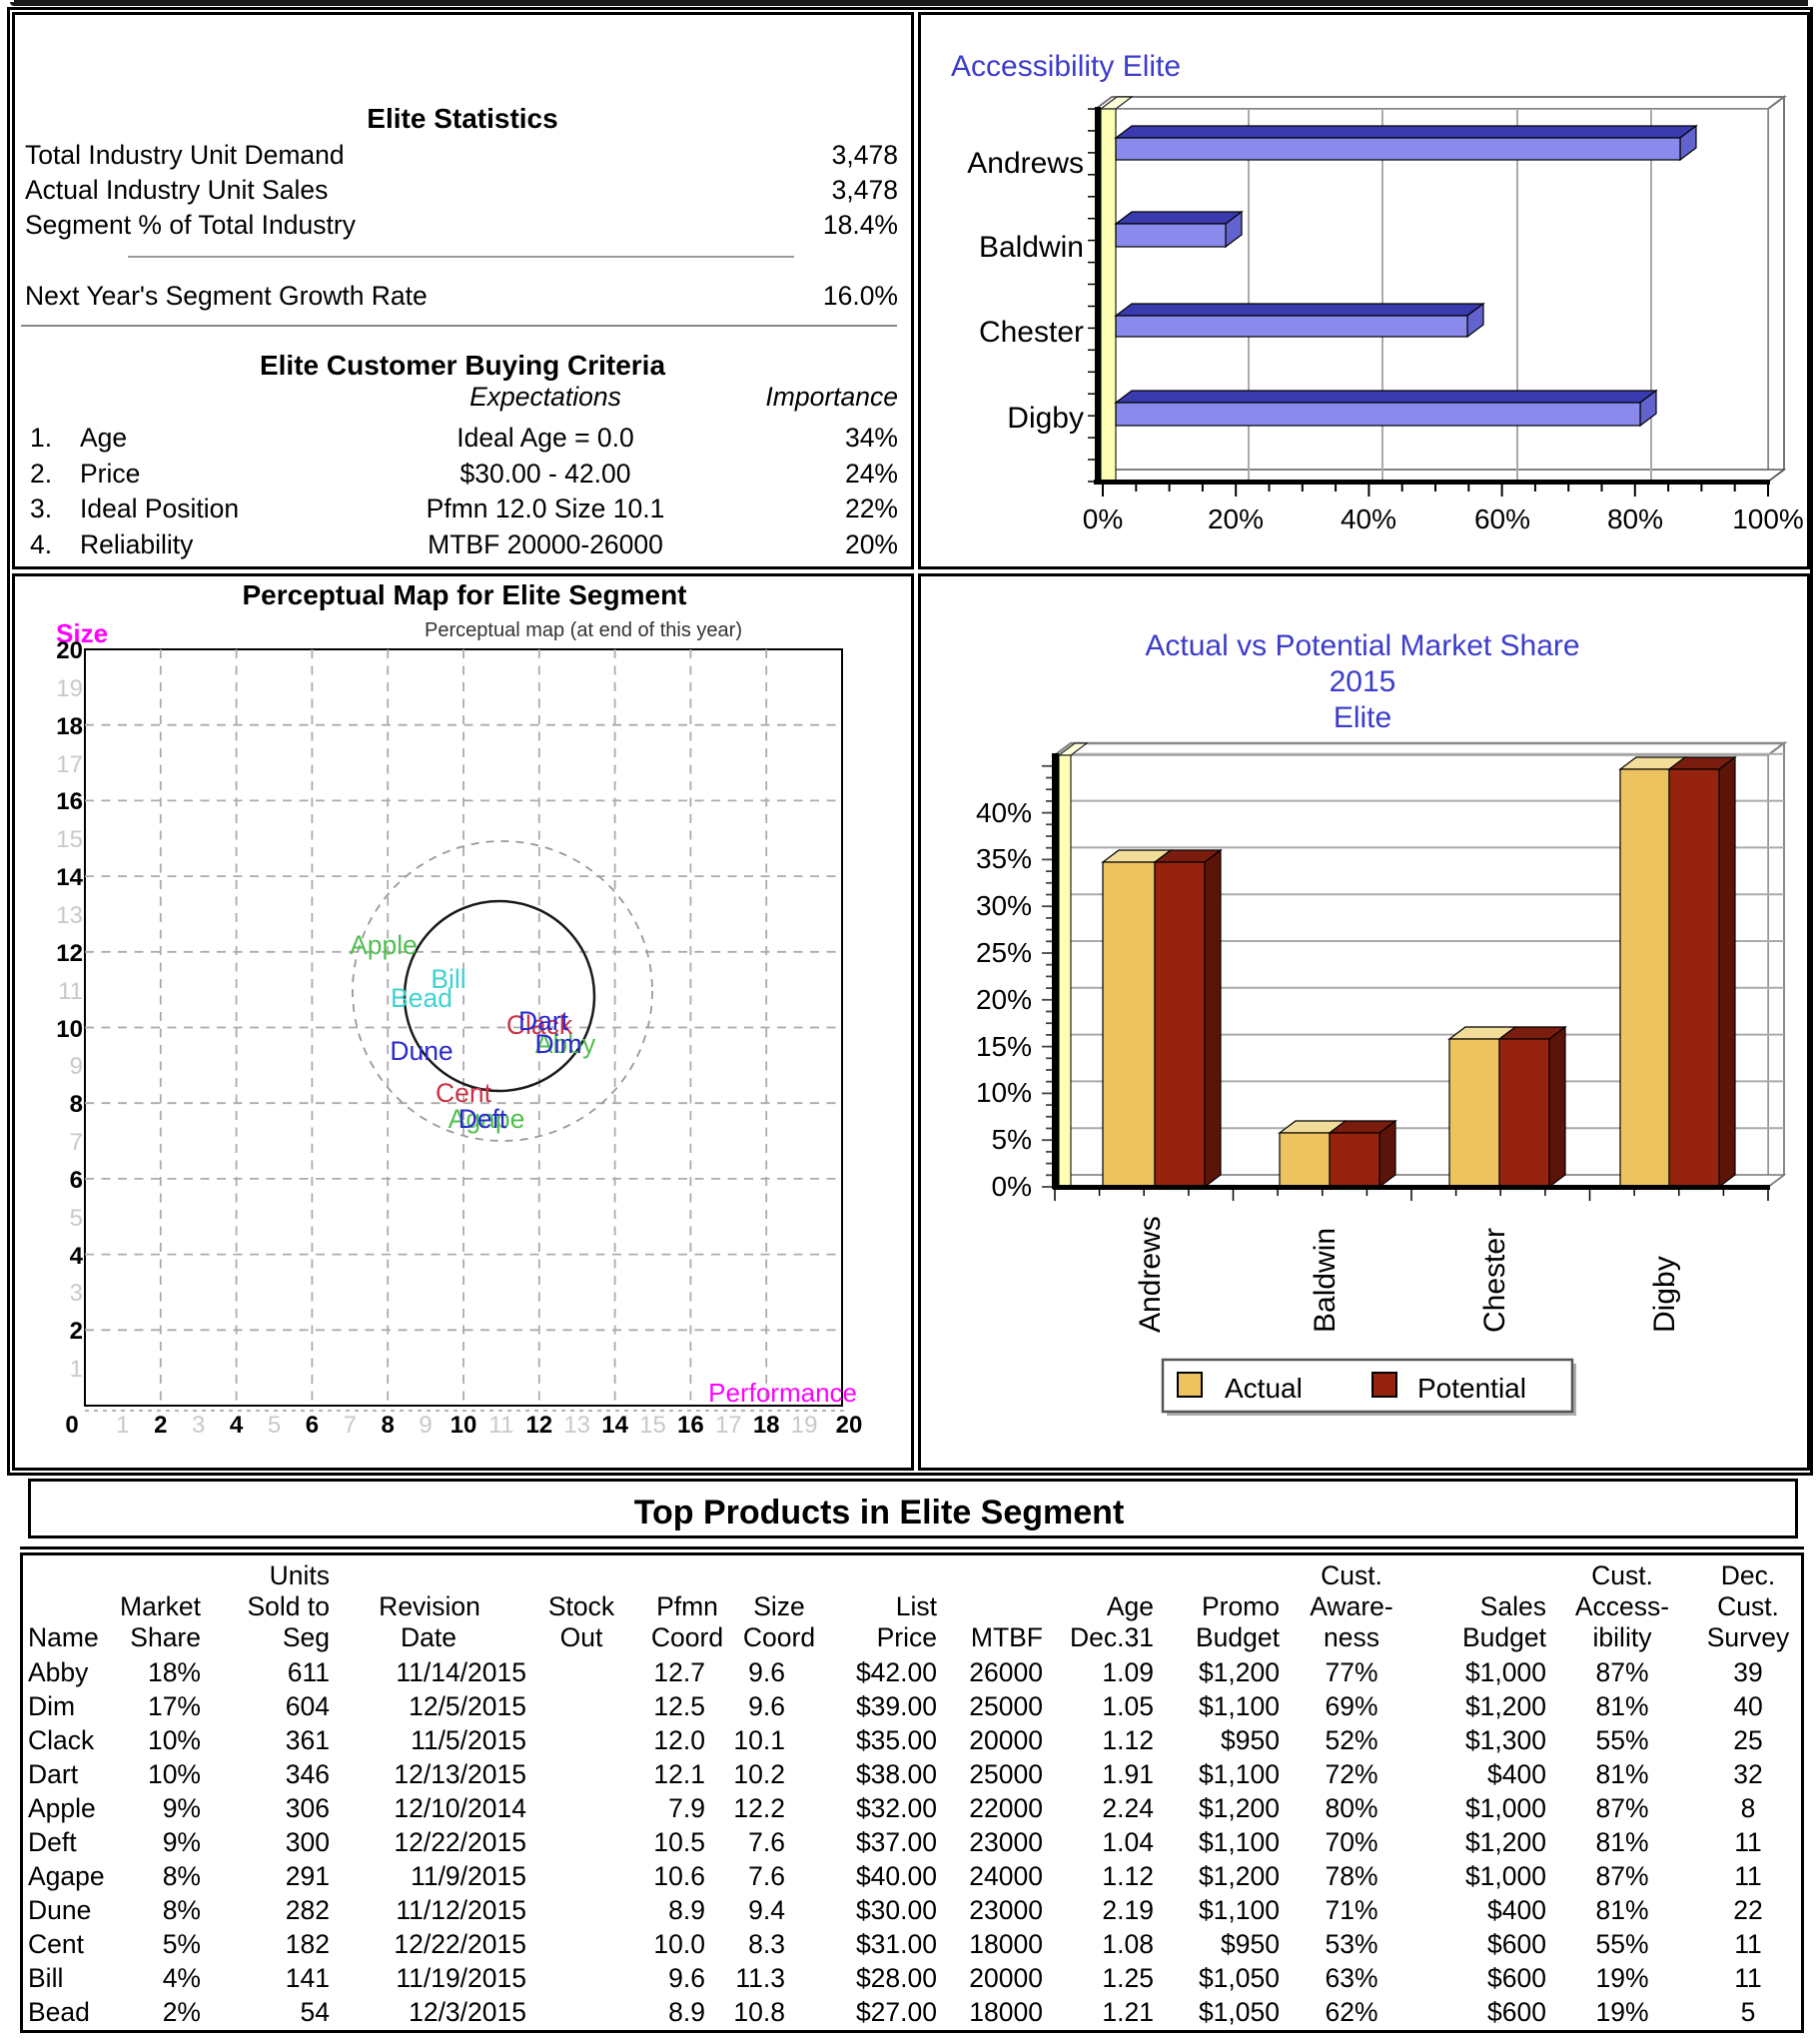 This screenshot has height=2044, width=1816. What do you see at coordinates (1325, 1280) in the screenshot?
I see `svg-text: Baldwin` at bounding box center [1325, 1280].